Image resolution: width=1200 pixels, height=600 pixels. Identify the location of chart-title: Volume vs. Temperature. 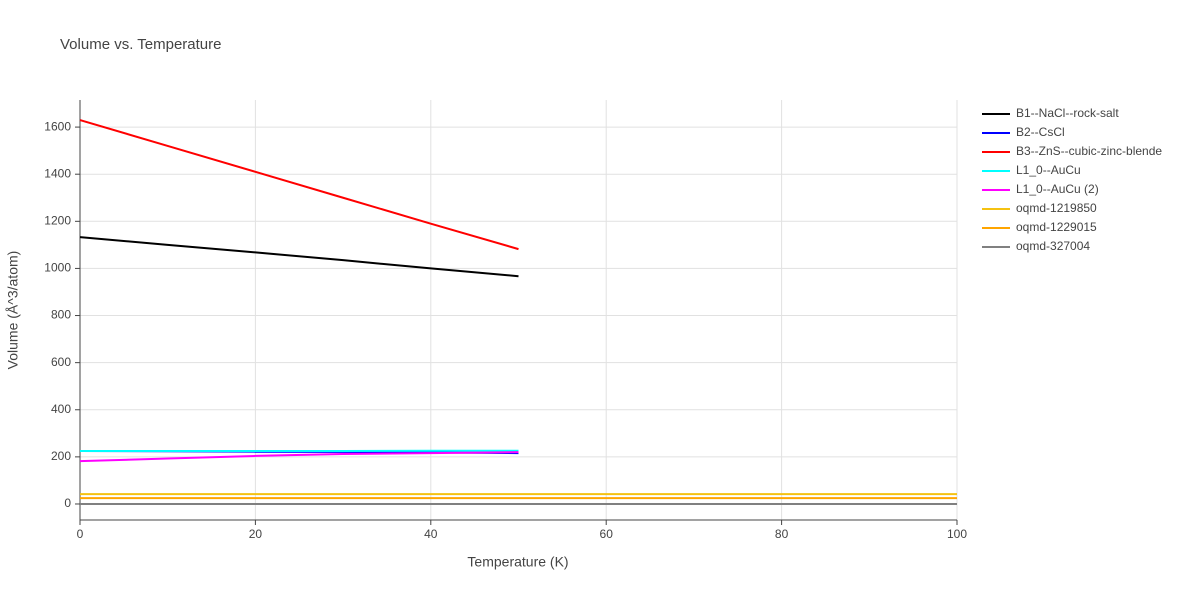
(140, 44).